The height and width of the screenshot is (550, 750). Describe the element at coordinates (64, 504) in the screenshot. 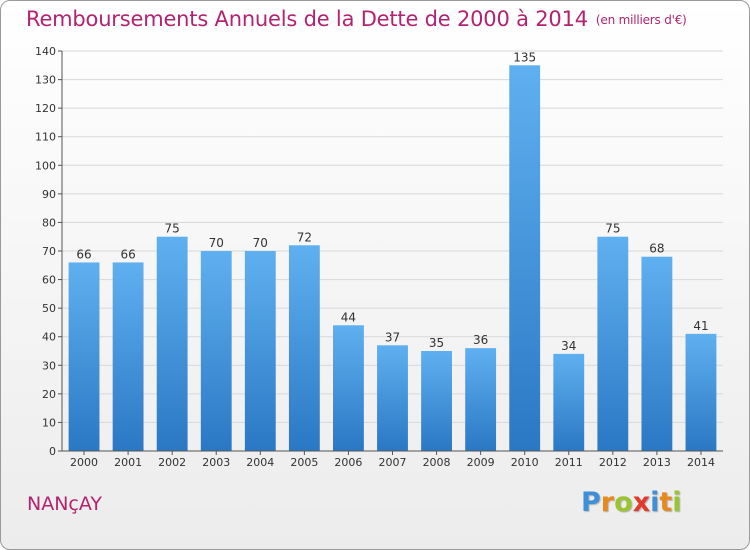

I see `commune-name: NANçAY` at that location.